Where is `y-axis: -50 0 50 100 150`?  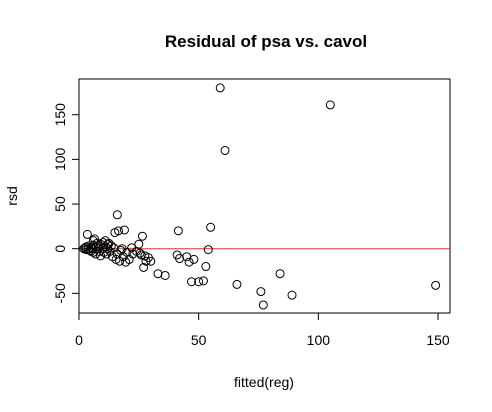 y-axis: -50 0 50 100 150 is located at coordinates (65, 203).